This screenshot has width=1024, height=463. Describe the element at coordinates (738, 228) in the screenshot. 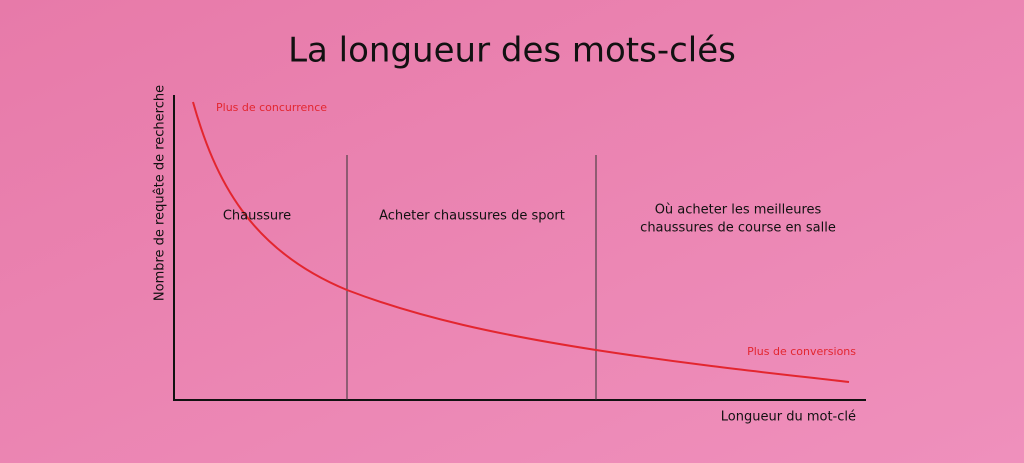

I see `section-label: chaussures de course en salle` at that location.